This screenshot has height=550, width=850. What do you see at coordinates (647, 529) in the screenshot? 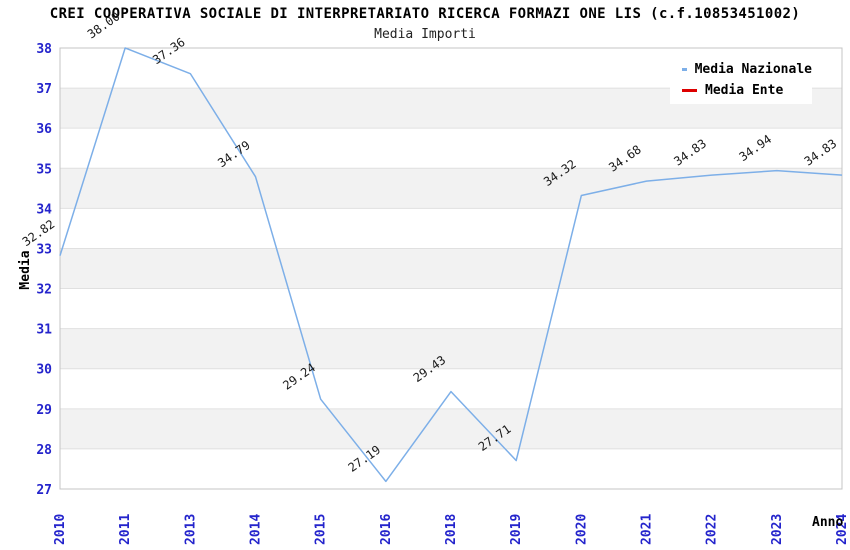
I see `x-tick-label: 2021` at bounding box center [647, 529].